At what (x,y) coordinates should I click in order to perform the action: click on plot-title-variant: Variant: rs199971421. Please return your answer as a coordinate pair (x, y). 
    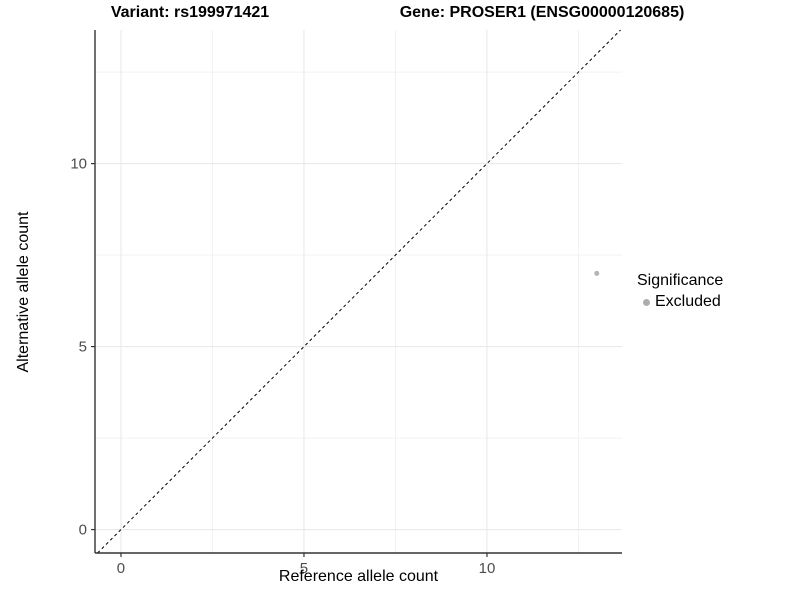
    Looking at the image, I should click on (190, 12).